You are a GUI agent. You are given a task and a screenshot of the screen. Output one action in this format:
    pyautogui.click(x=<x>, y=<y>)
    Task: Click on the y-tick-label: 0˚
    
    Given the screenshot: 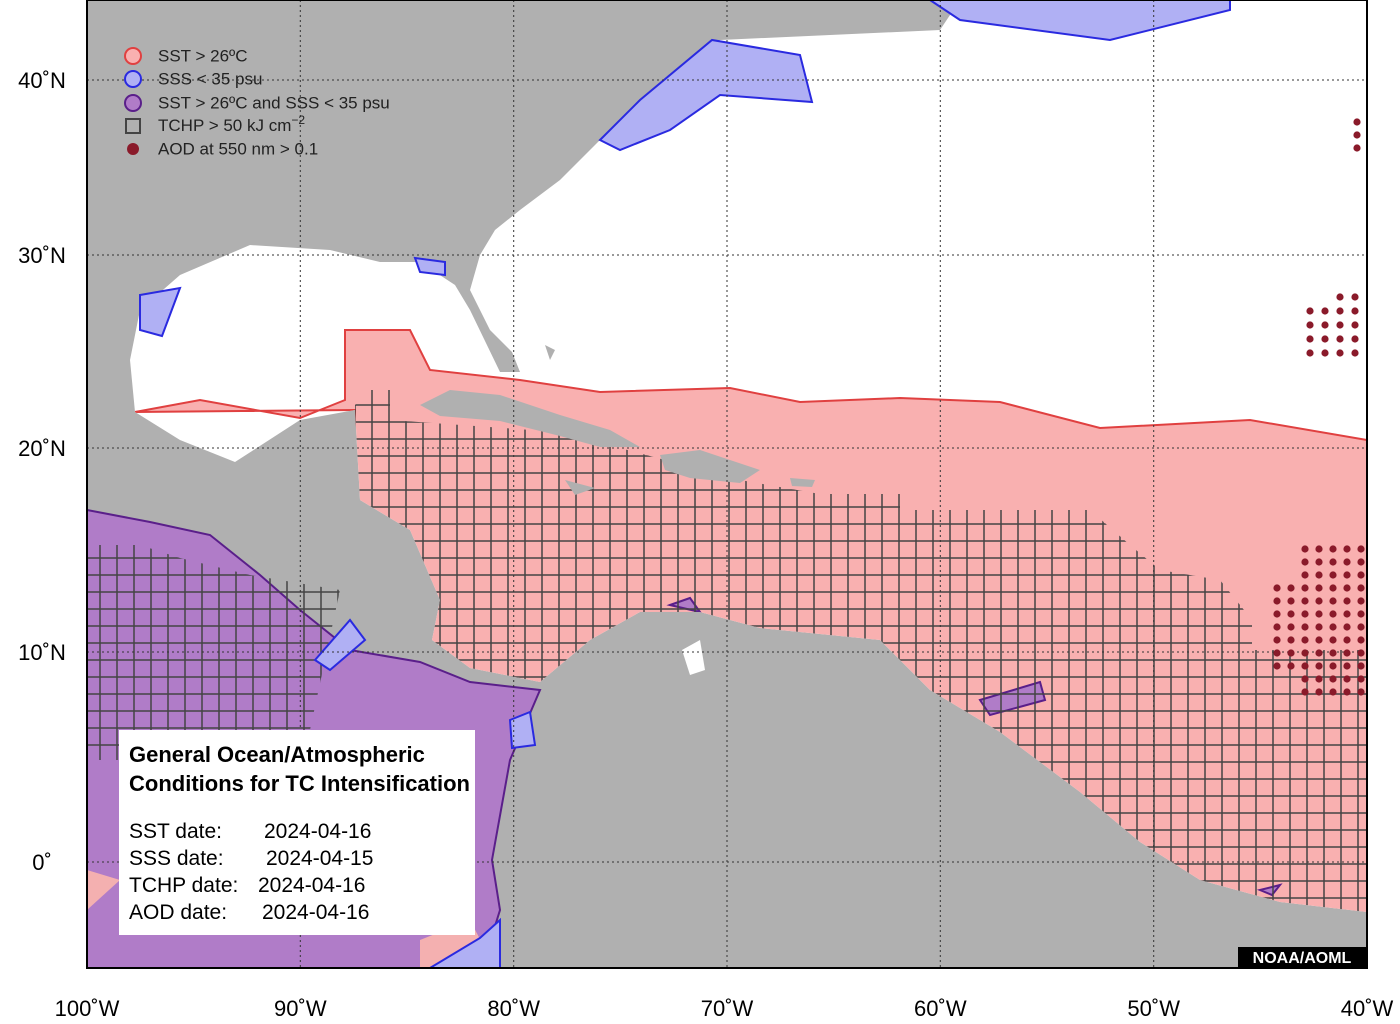 What is the action you would take?
    pyautogui.click(x=42, y=862)
    